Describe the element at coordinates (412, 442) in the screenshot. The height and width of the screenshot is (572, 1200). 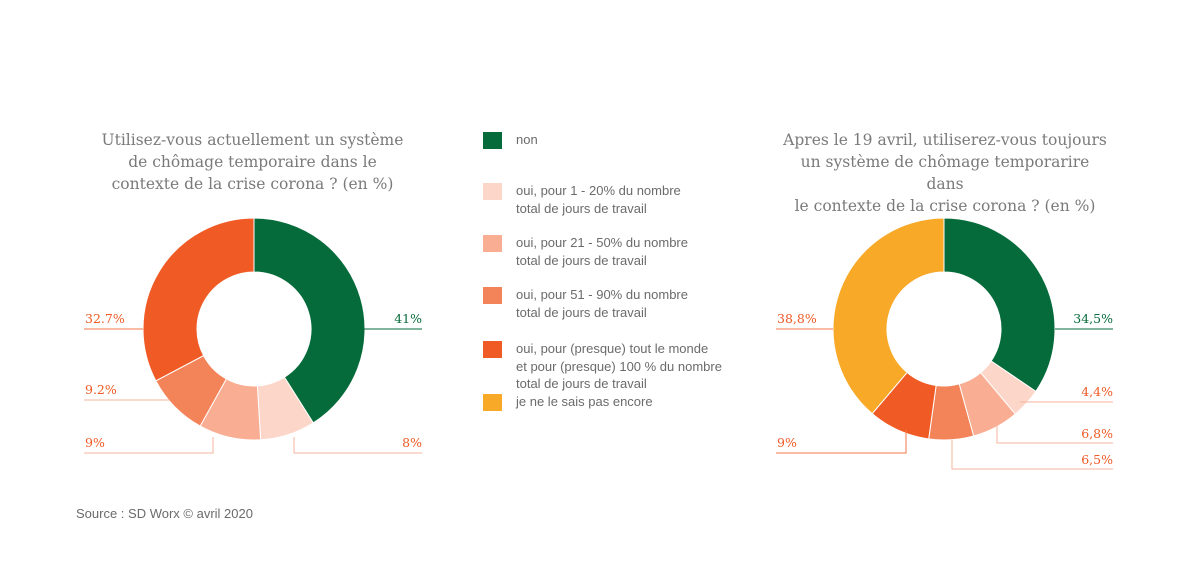
I see `data-label: 8%` at that location.